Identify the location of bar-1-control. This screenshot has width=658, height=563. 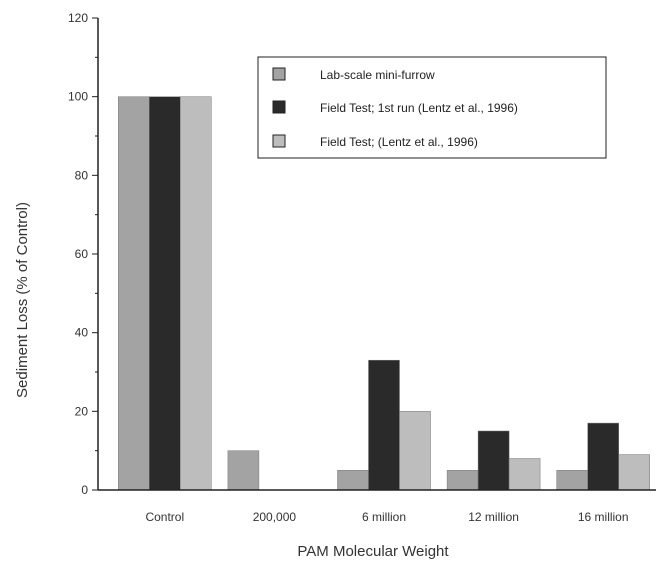
(134, 293).